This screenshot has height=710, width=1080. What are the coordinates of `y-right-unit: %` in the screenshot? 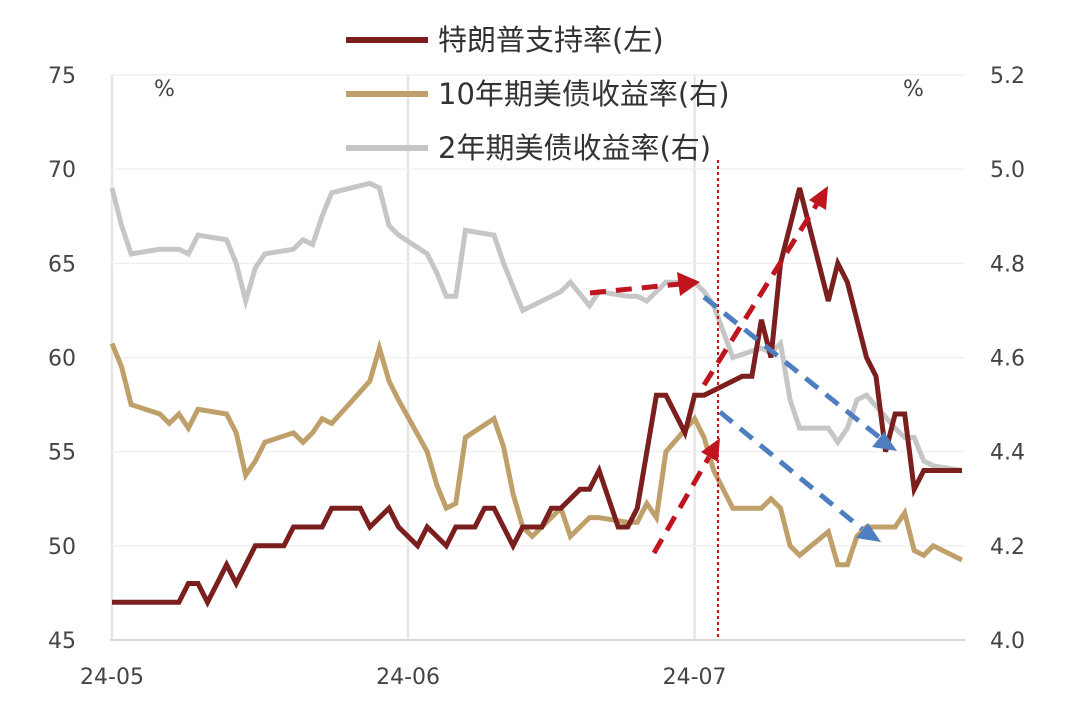 It's located at (913, 89).